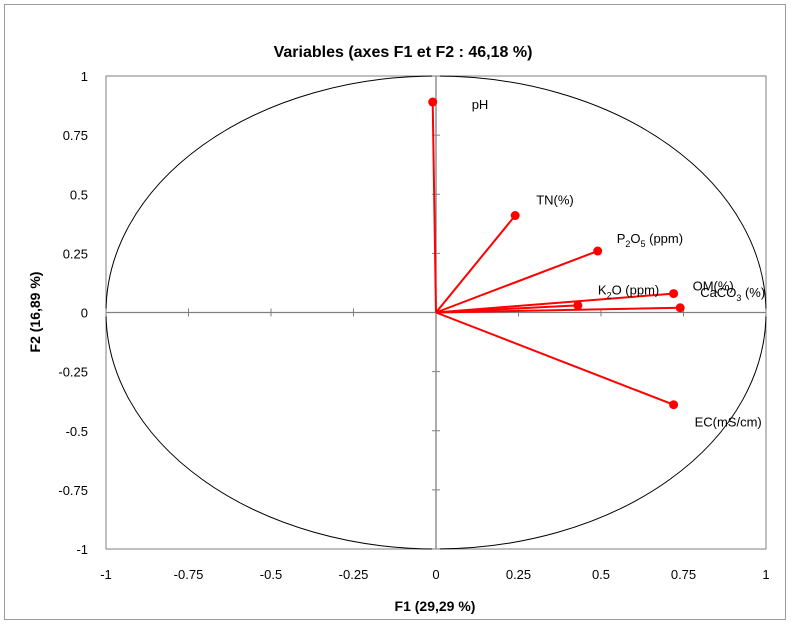 This screenshot has height=625, width=791. I want to click on x-tick-label: -0.5, so click(271, 574).